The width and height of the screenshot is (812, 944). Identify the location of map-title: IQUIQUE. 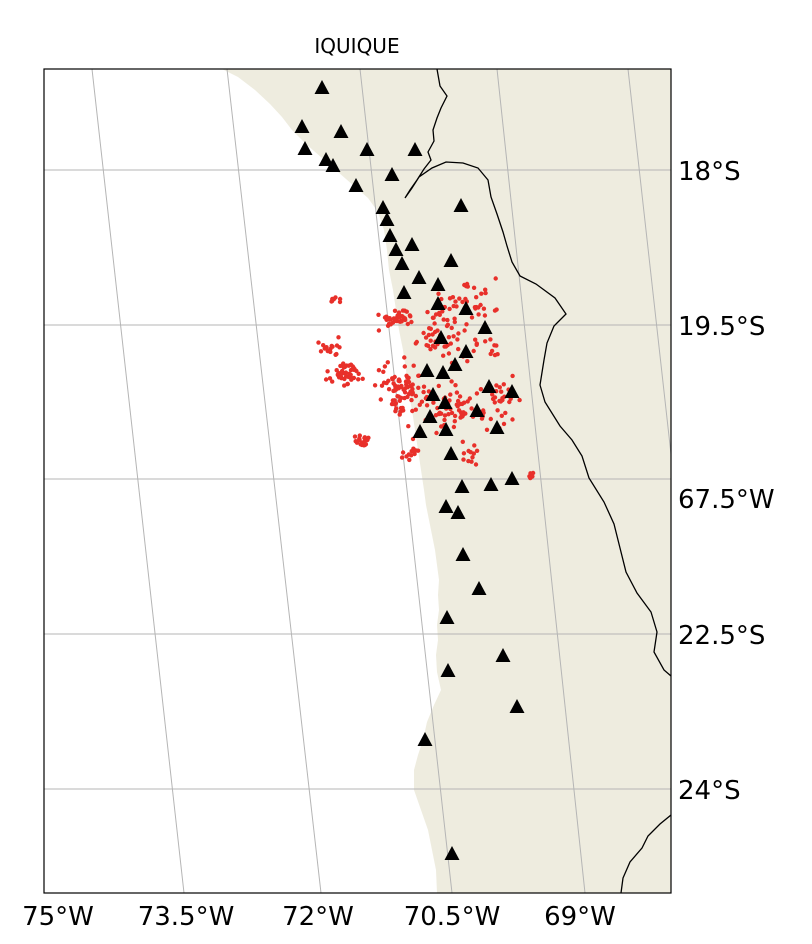
(356, 46).